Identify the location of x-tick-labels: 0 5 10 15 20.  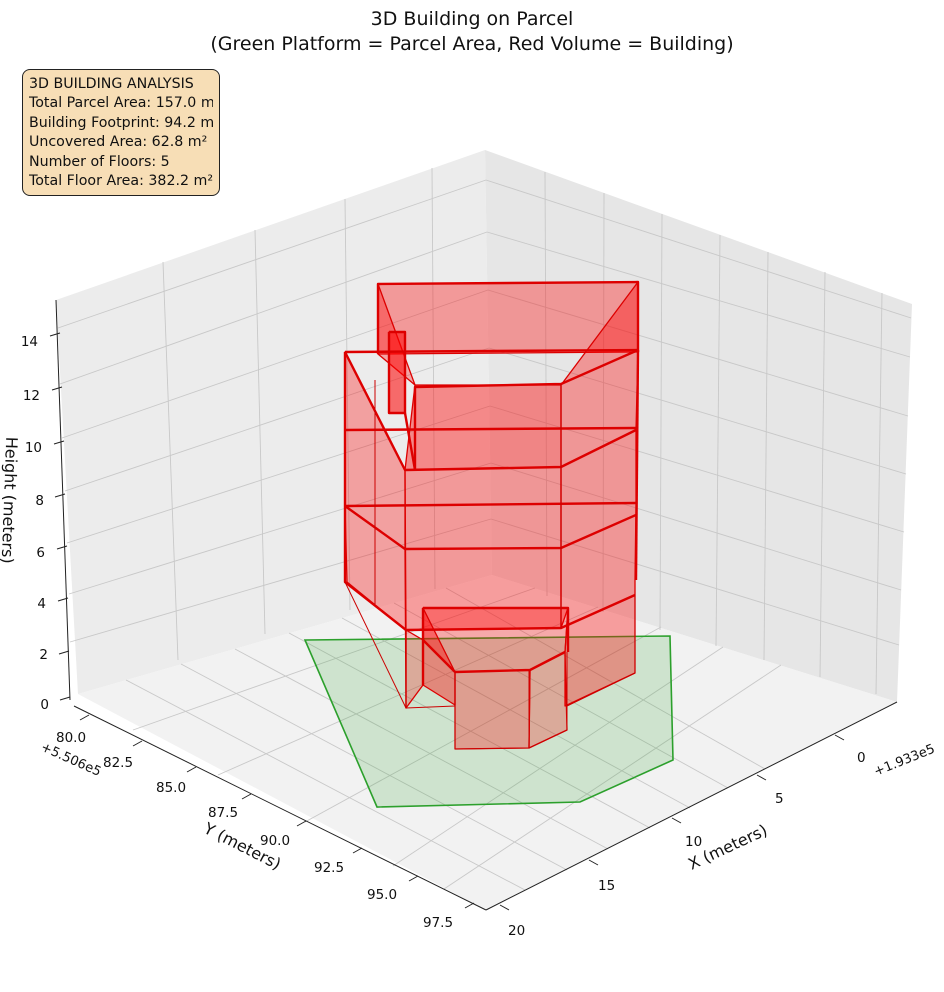
(687, 844).